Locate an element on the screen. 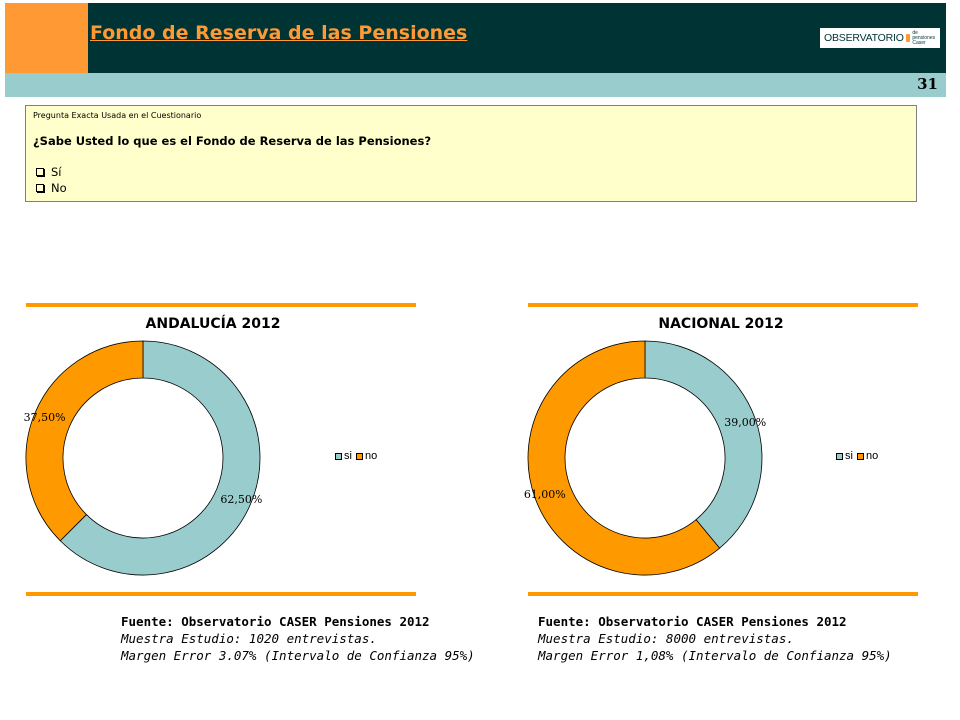 The height and width of the screenshot is (720, 960). legend-andalucia: si no is located at coordinates (358, 456).